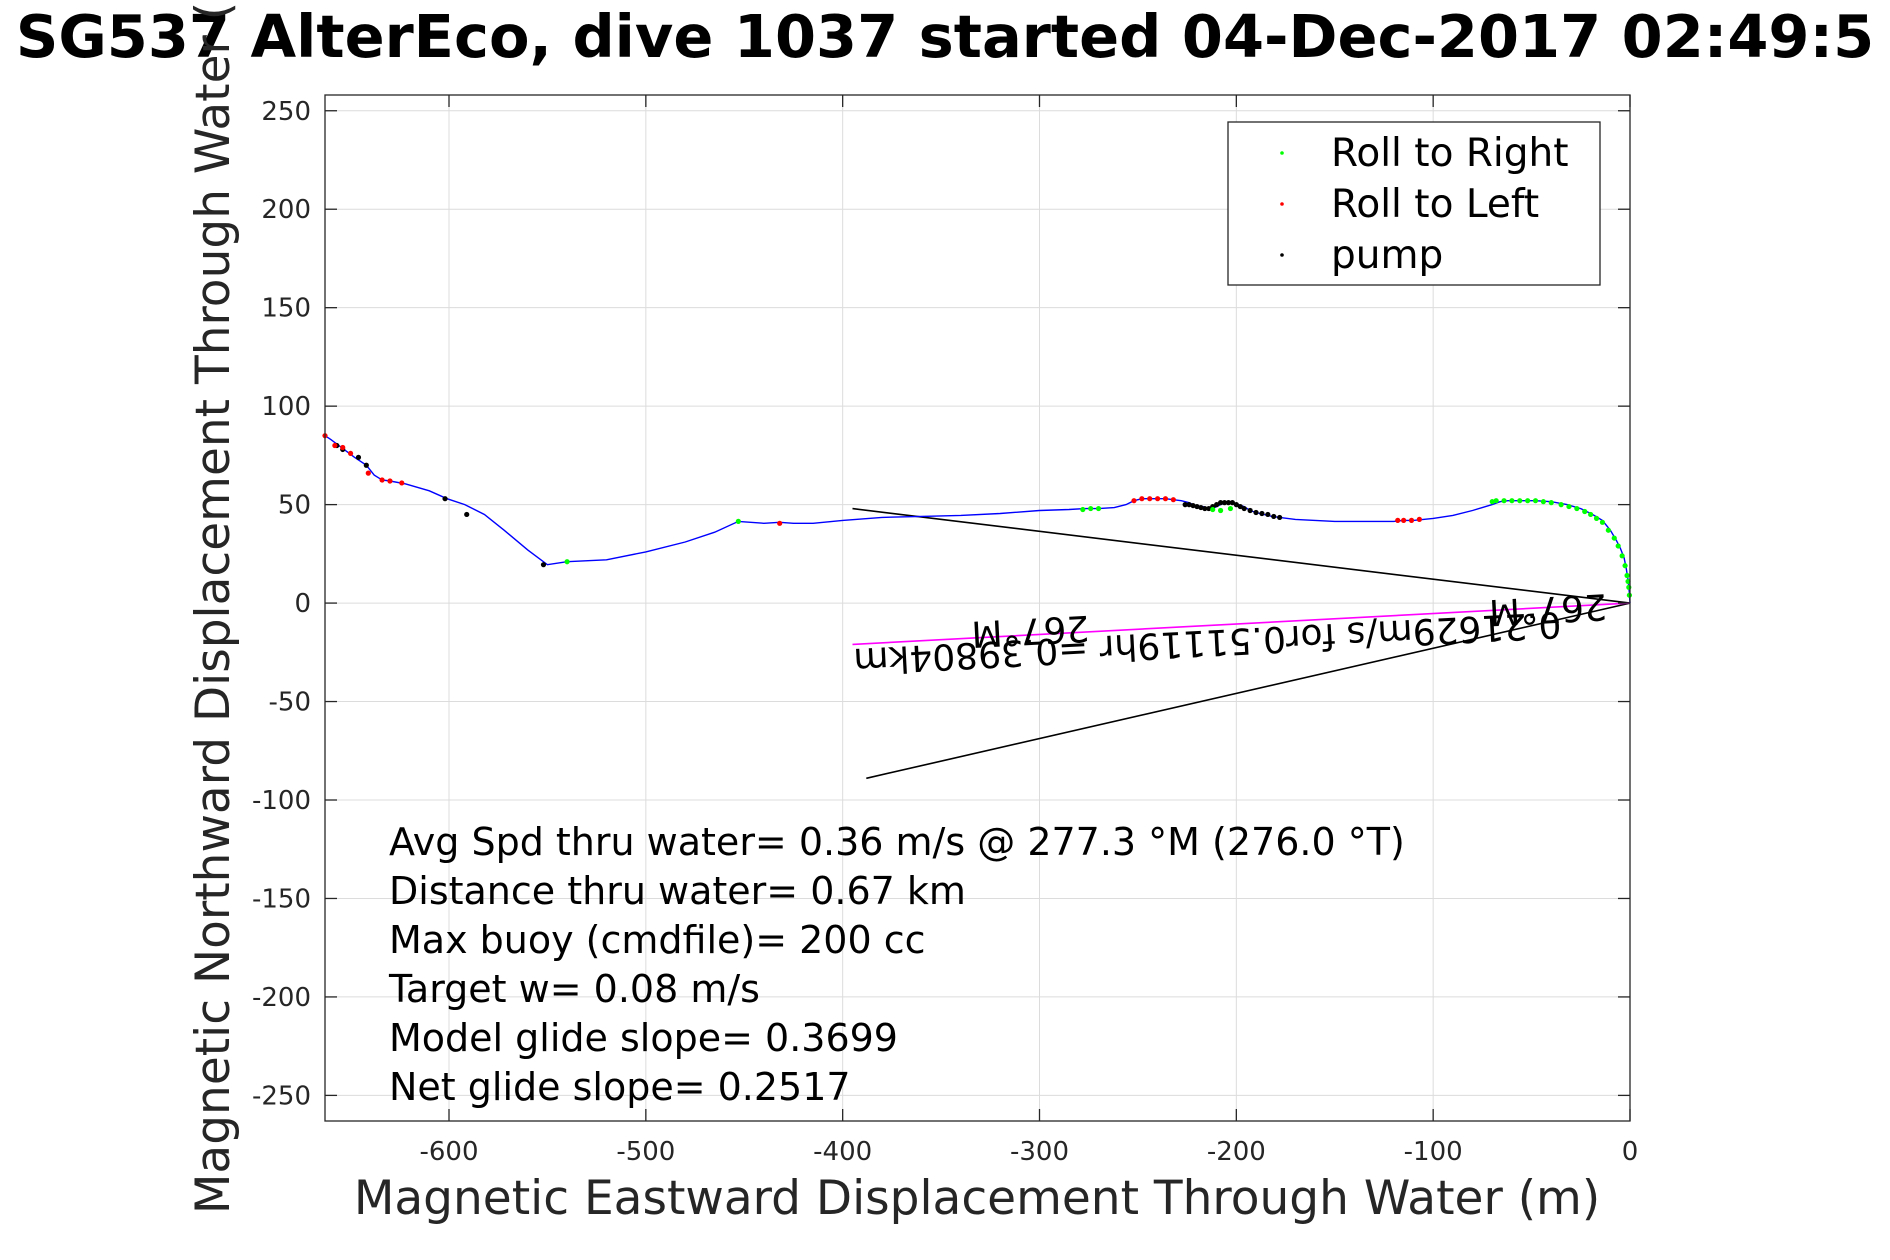 The image size is (1890, 1260). What do you see at coordinates (620, 1087) in the screenshot?
I see `annotation-line: Net glide slope= 0.2517` at bounding box center [620, 1087].